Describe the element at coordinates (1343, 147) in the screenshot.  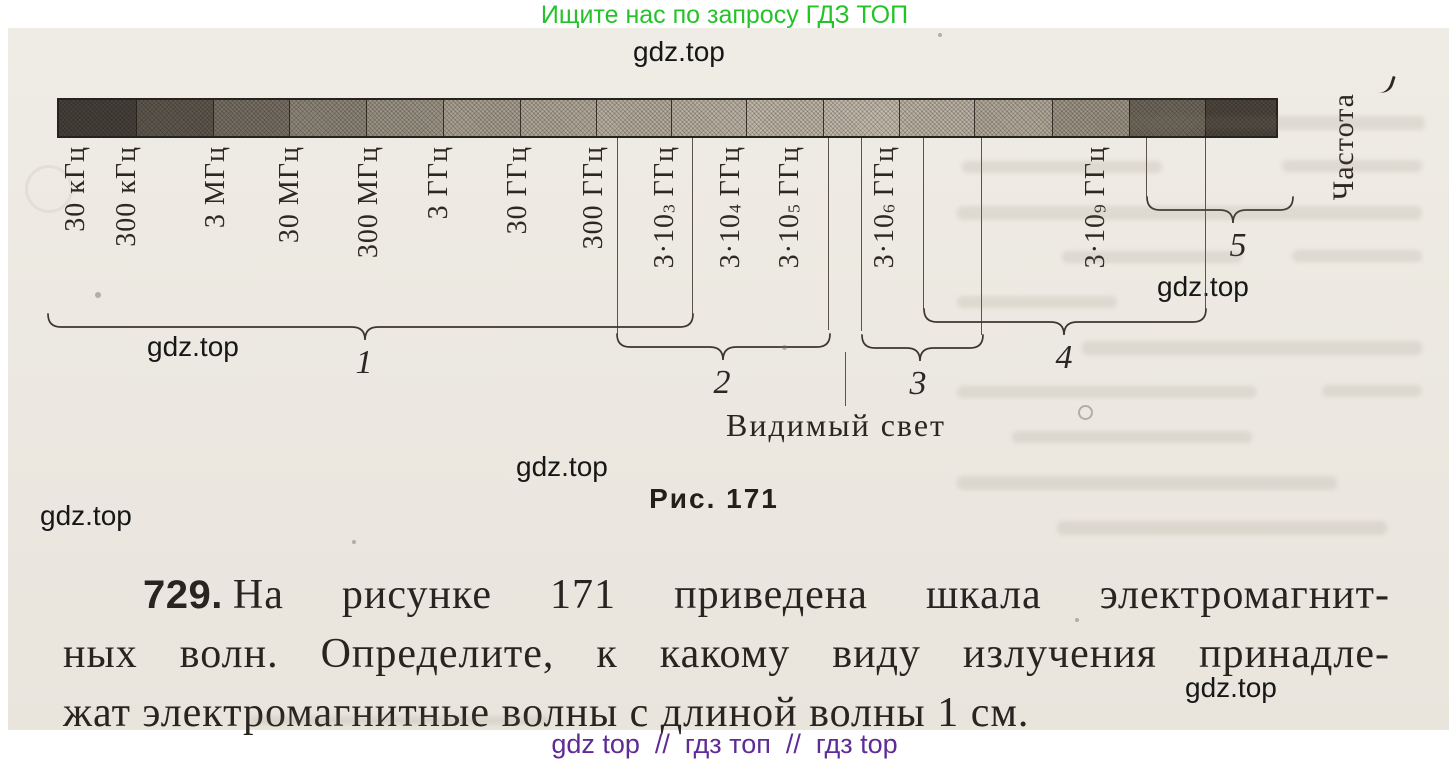
I see `frequency-axis-label: Частота` at that location.